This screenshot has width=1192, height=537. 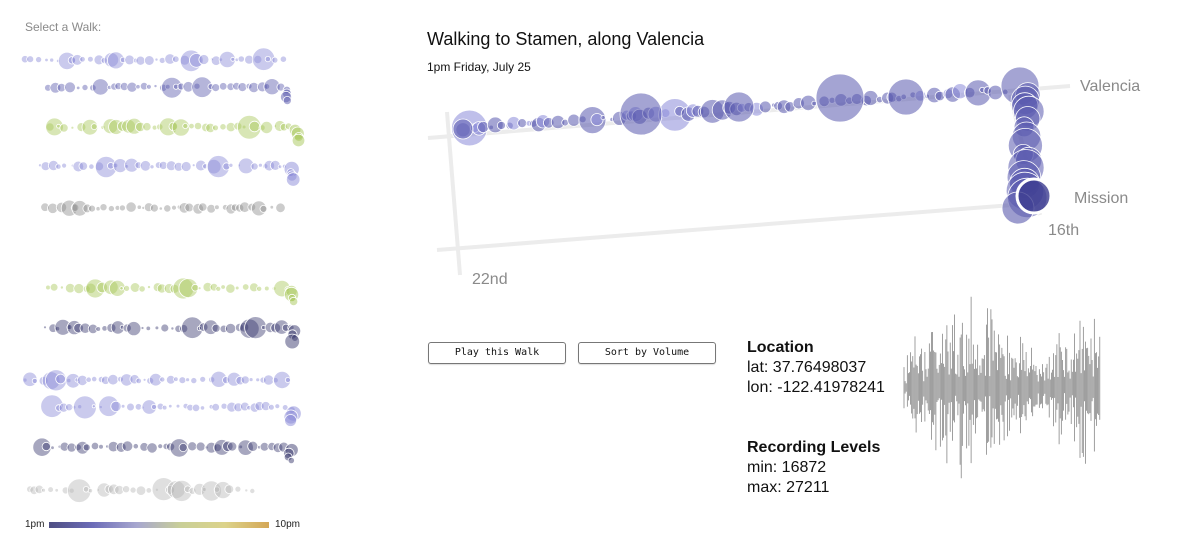 What do you see at coordinates (807, 367) in the screenshot?
I see `location-lat: lat: 37.76498037` at bounding box center [807, 367].